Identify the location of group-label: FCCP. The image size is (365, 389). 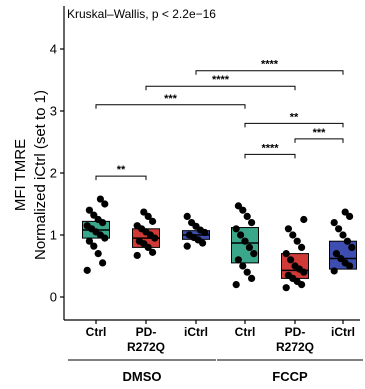
(290, 376).